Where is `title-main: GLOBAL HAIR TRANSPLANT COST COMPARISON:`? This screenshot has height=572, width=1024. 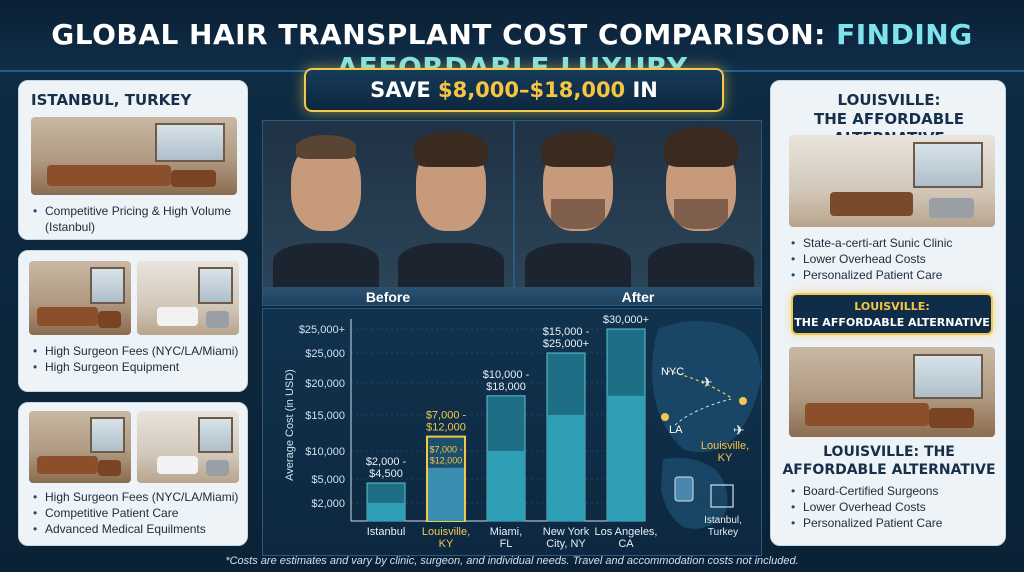
title-main: GLOBAL HAIR TRANSPLANT COST COMPARISON: is located at coordinates (438, 34).